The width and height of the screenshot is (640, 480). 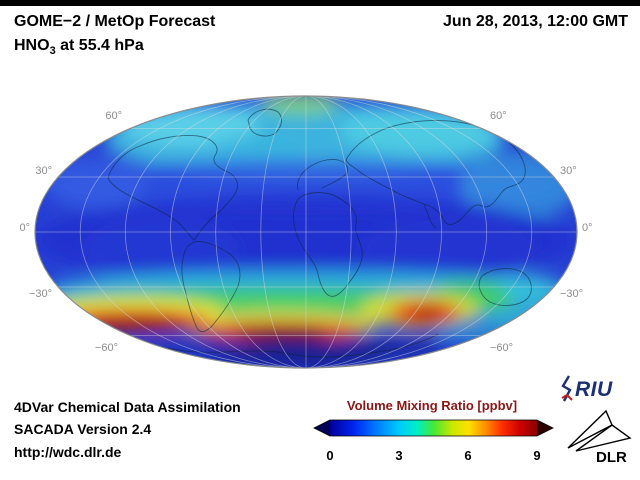 I want to click on colorbar-tick-9: 9, so click(x=537, y=455).